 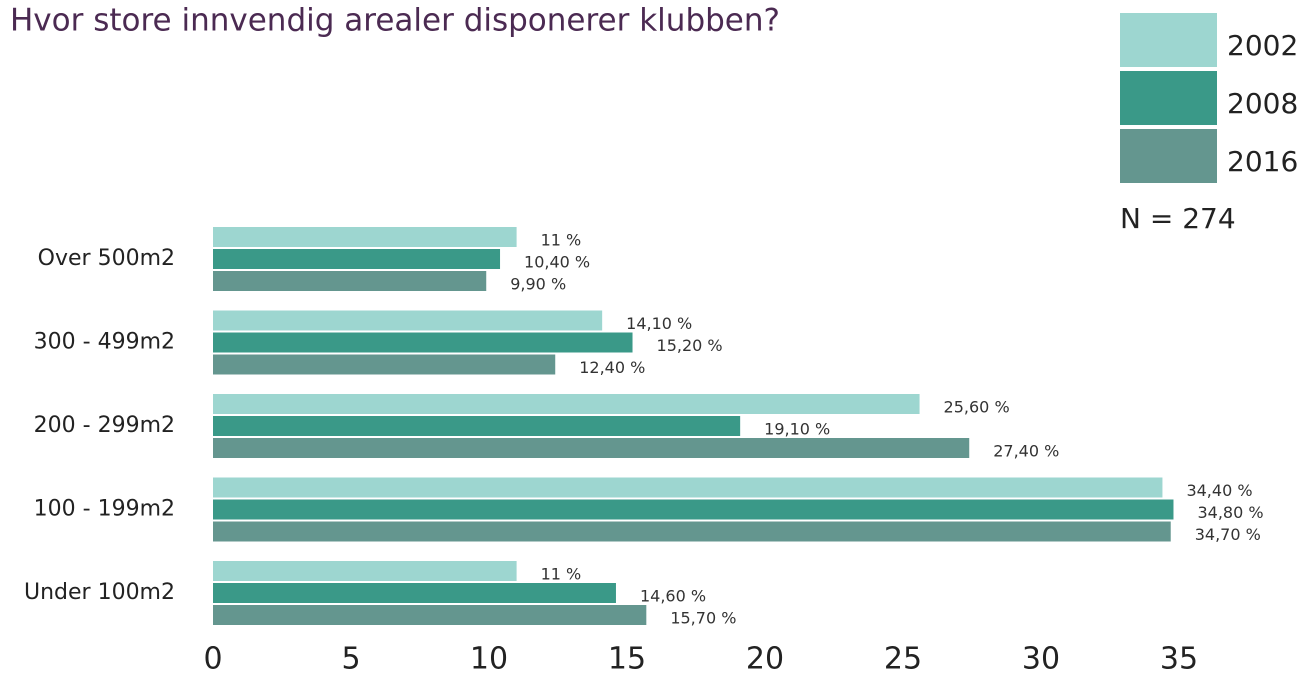 What do you see at coordinates (673, 596) in the screenshot?
I see `value-label: 14,60 %` at bounding box center [673, 596].